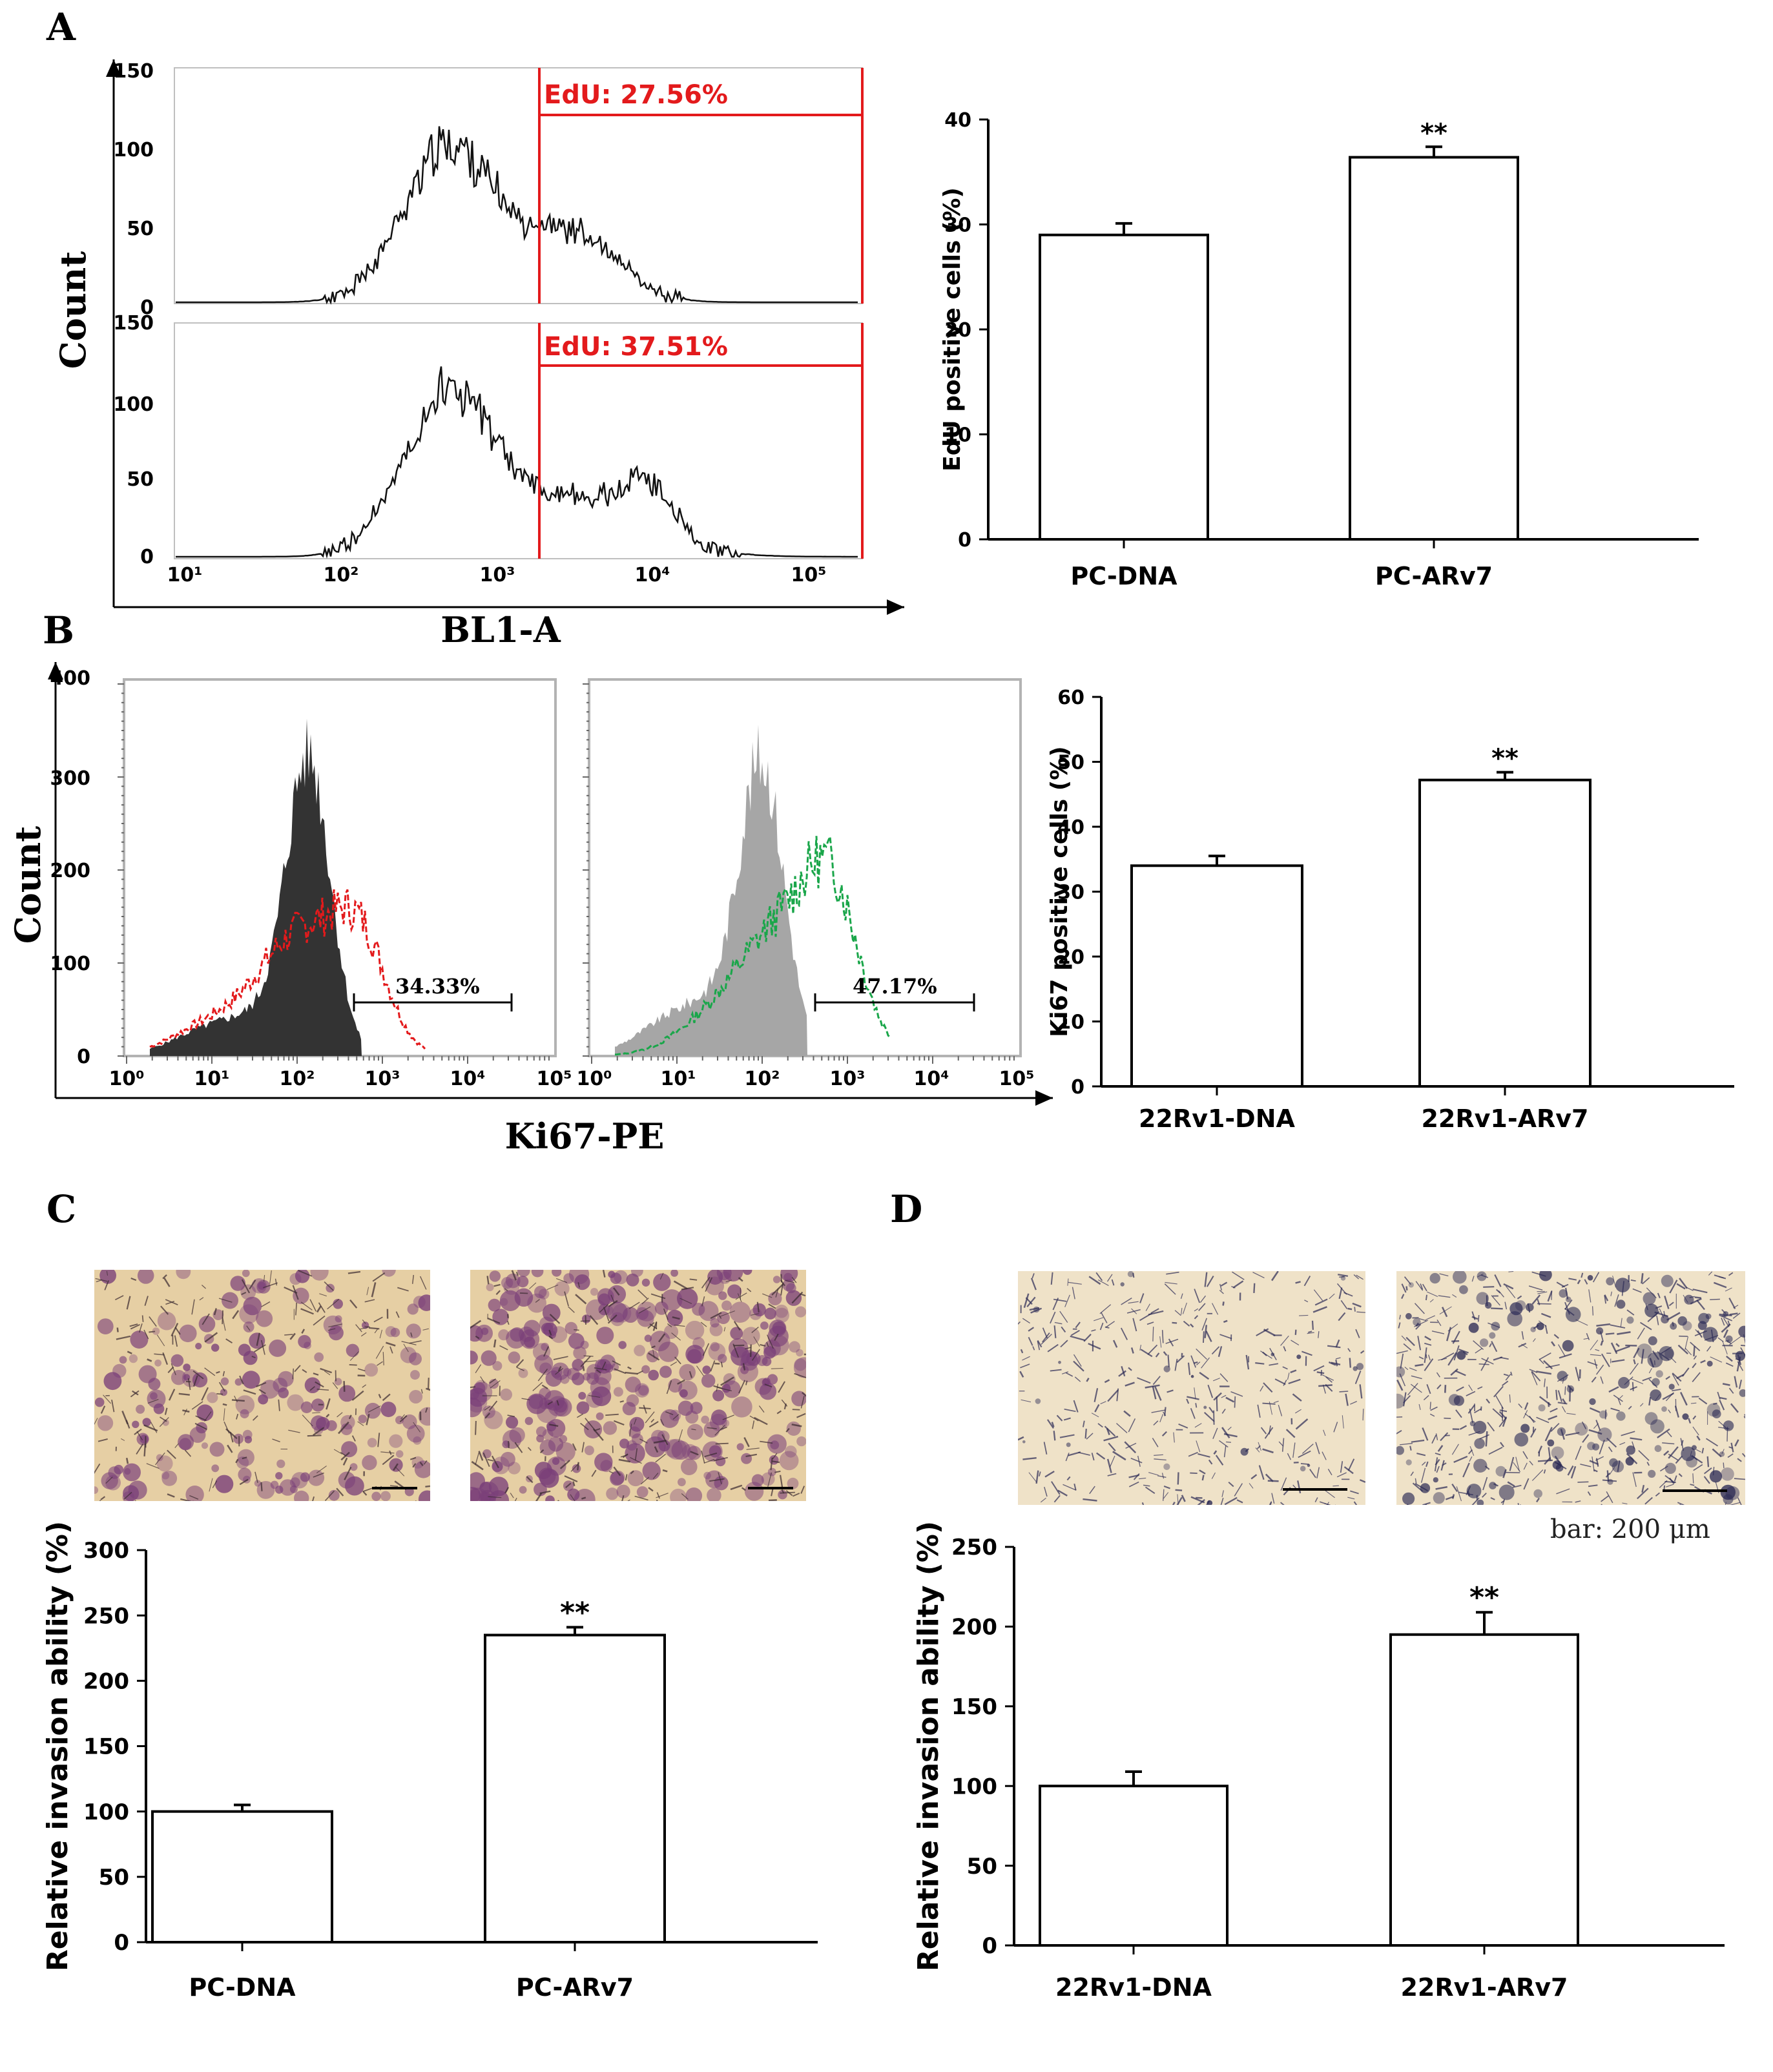 The height and width of the screenshot is (2072, 1773). What do you see at coordinates (518, 185) in the screenshot?
I see `hist-a-top-frame` at bounding box center [518, 185].